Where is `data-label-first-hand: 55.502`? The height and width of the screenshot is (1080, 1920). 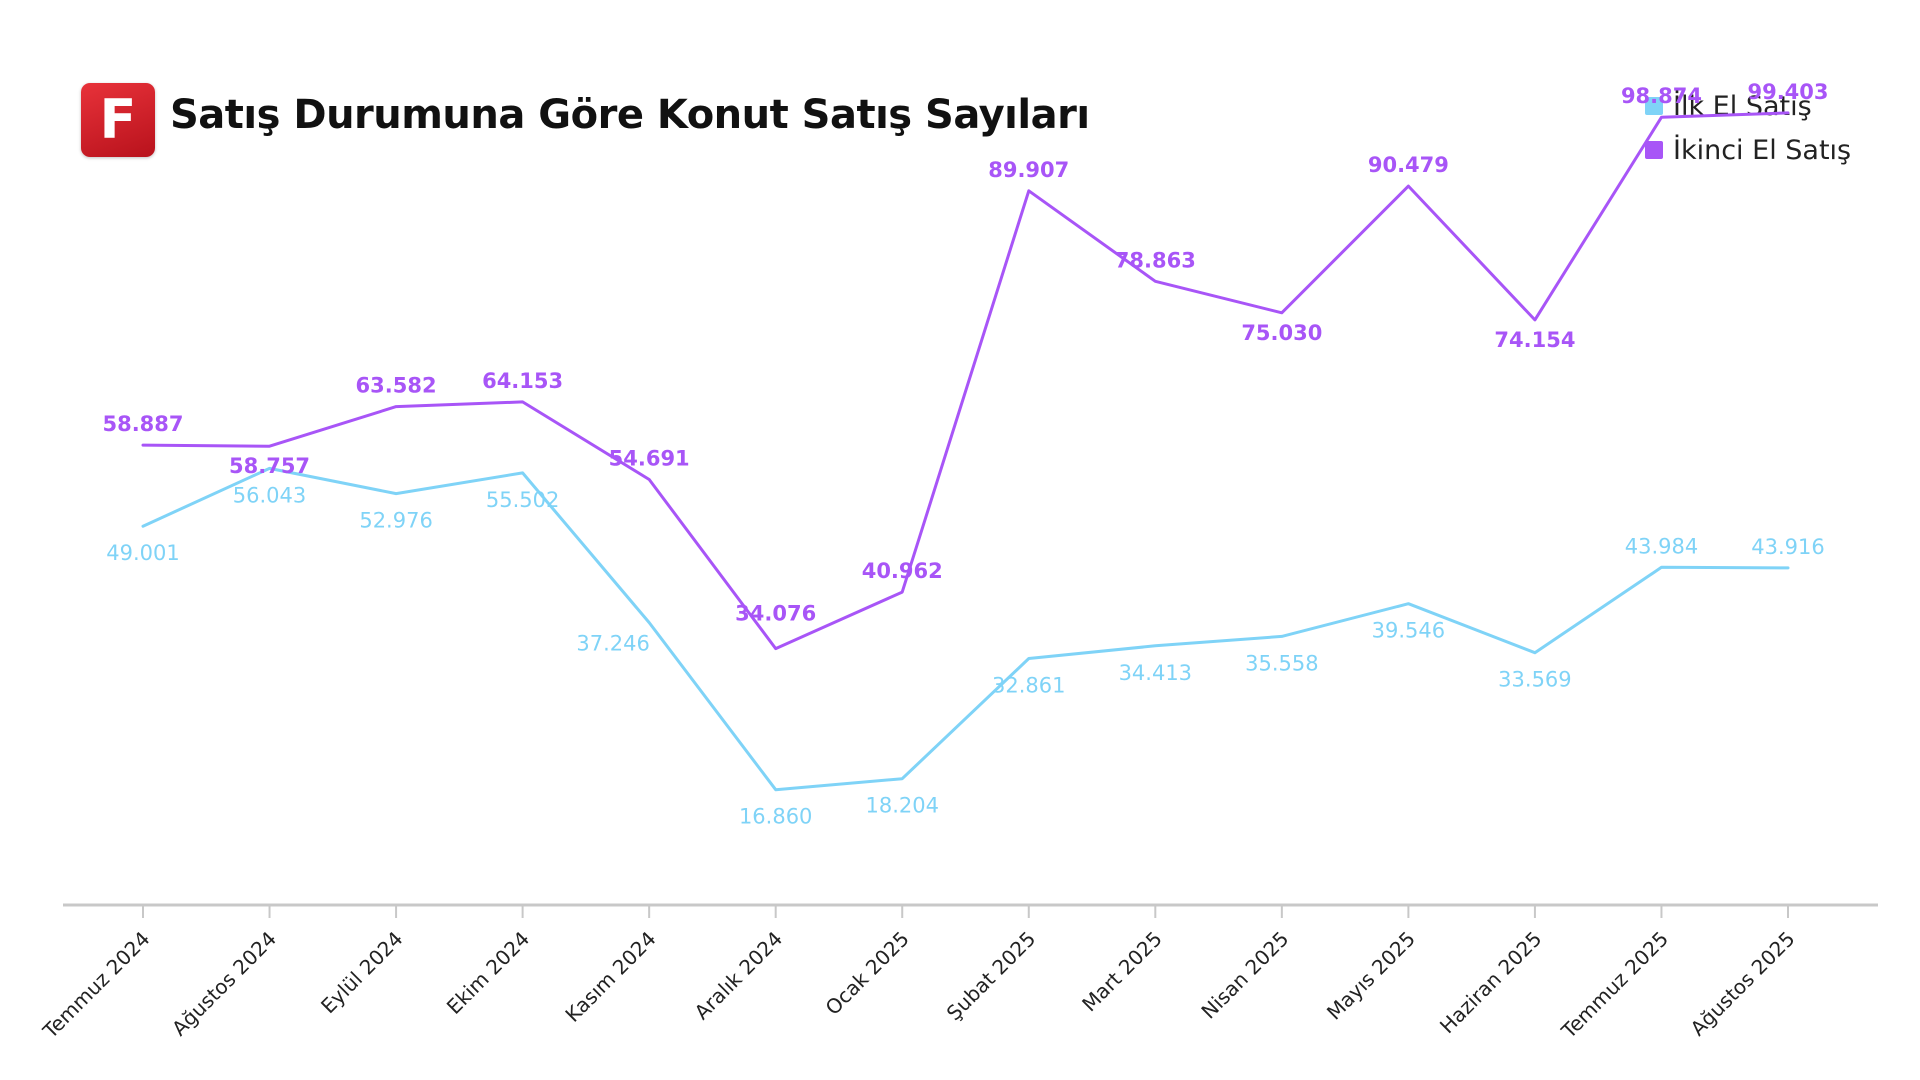 data-label-first-hand: 55.502 is located at coordinates (522, 500).